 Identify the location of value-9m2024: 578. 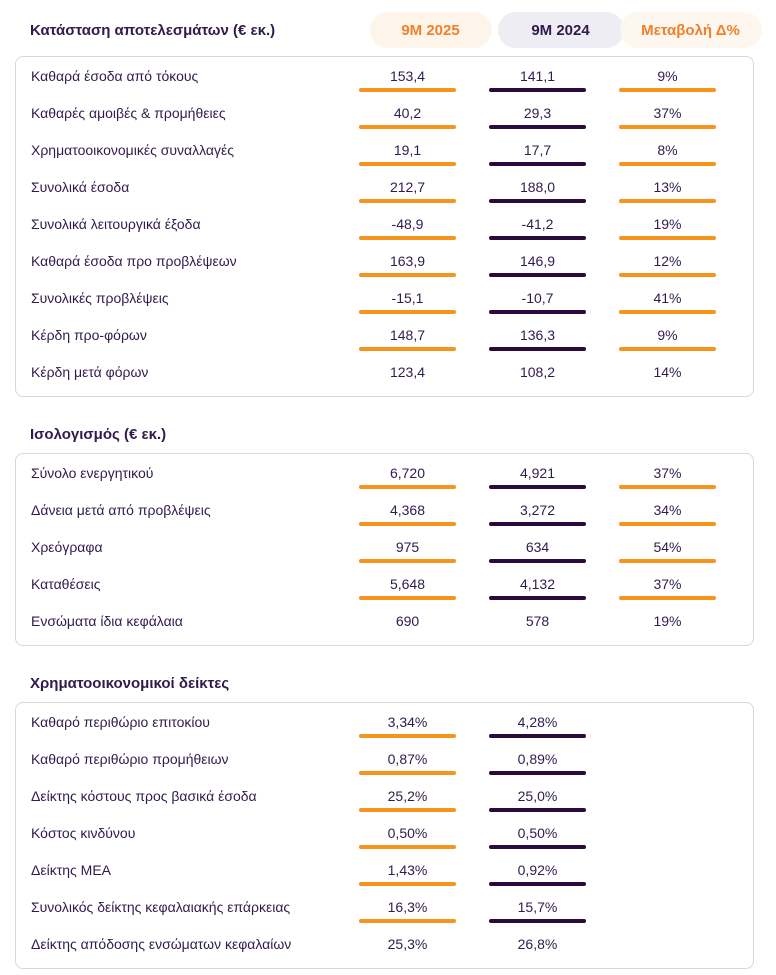
(537, 621).